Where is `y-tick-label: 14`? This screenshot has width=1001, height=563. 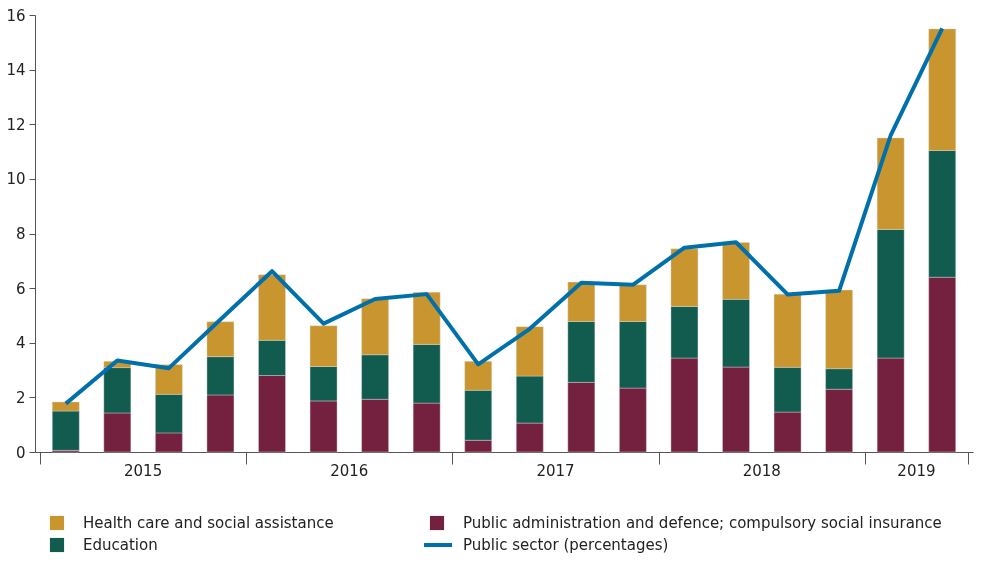
y-tick-label: 14 is located at coordinates (16, 70).